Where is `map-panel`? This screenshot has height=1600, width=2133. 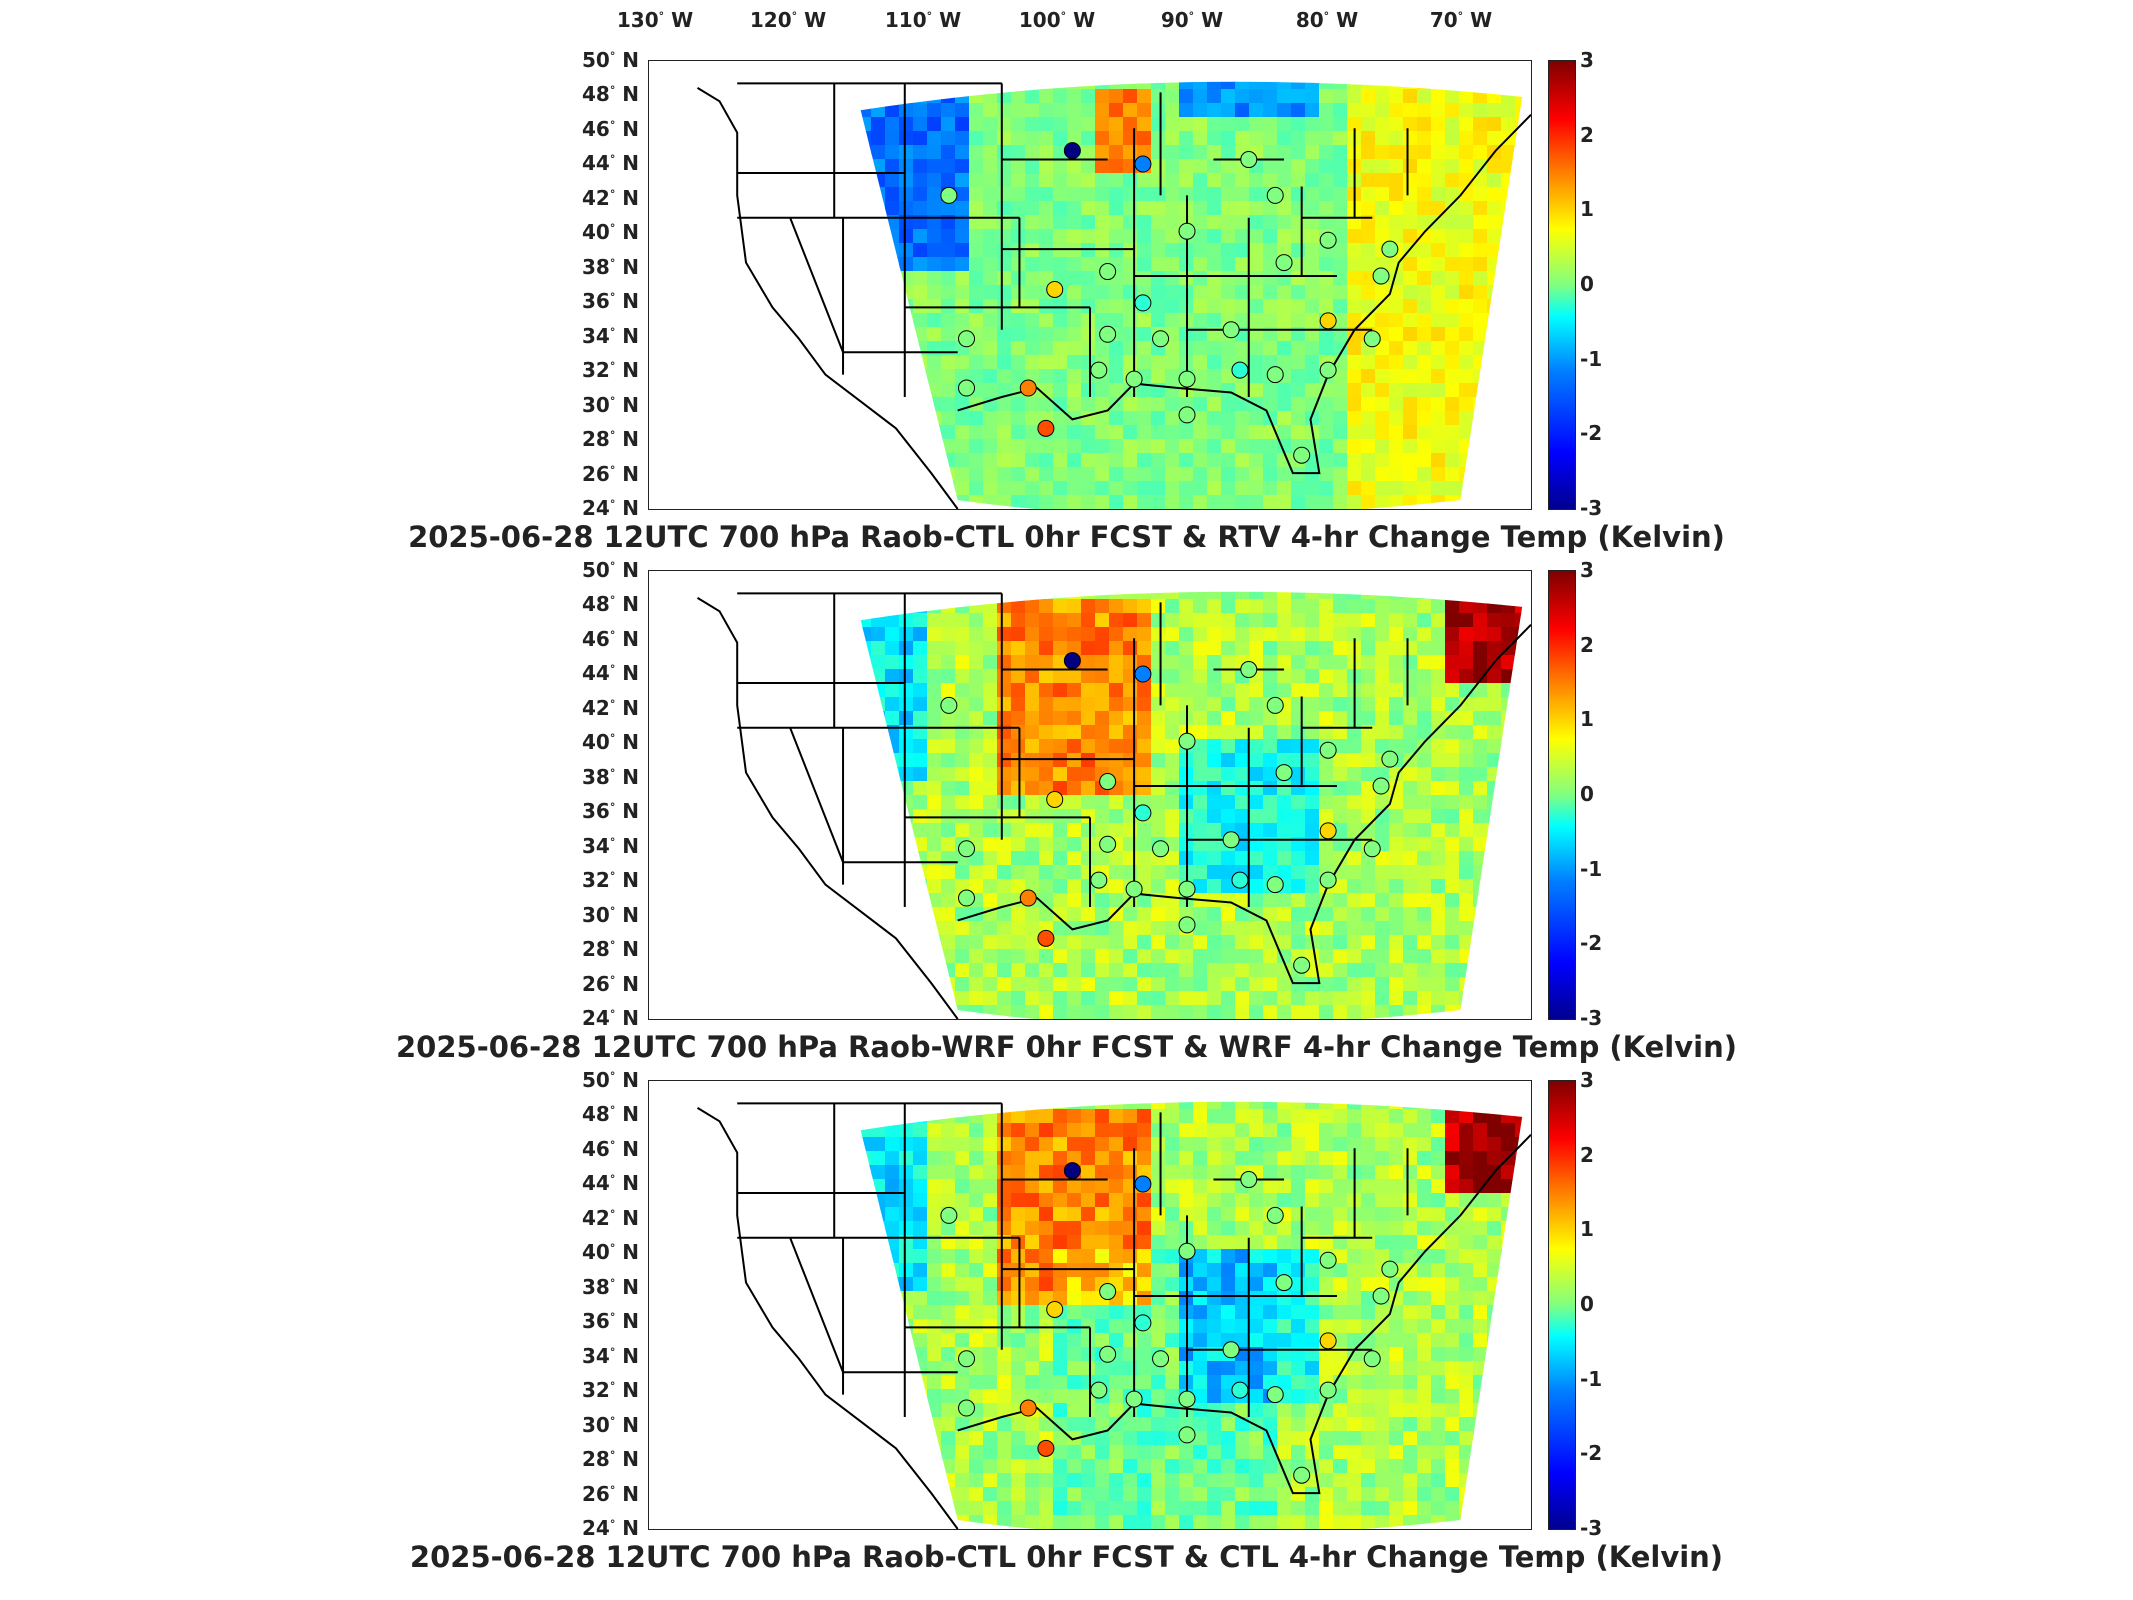
map-panel is located at coordinates (1090, 285).